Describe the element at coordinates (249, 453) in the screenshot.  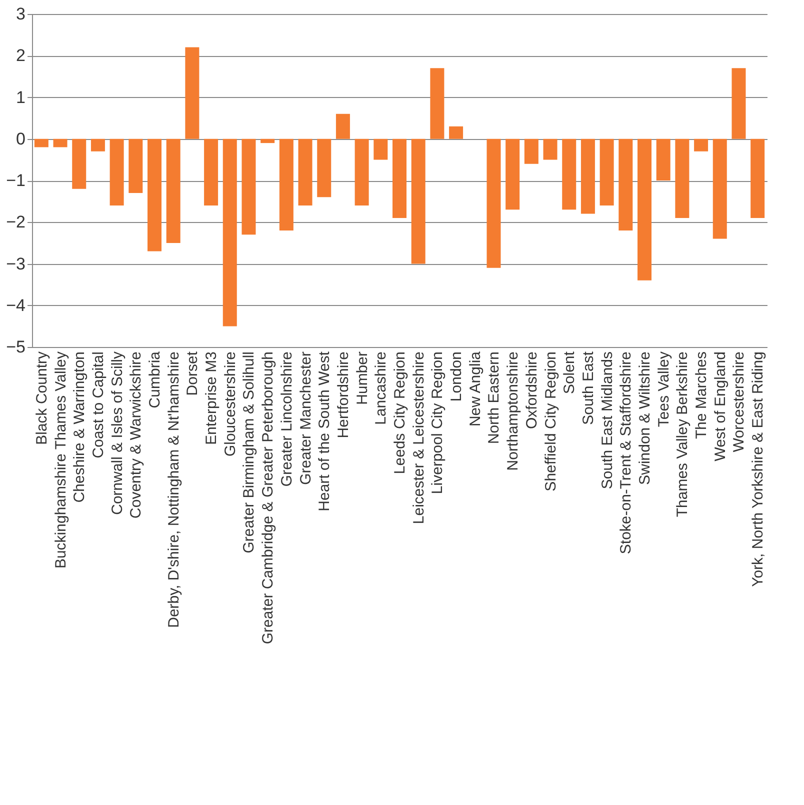
I see `x-tick-label: Greater Birmingham & Solihull` at that location.